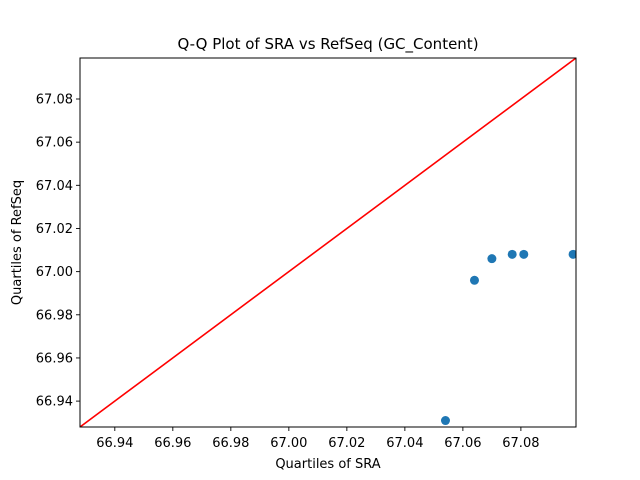 The height and width of the screenshot is (480, 640). Describe the element at coordinates (520, 443) in the screenshot. I see `x-tick-label-8: 67.08` at that location.